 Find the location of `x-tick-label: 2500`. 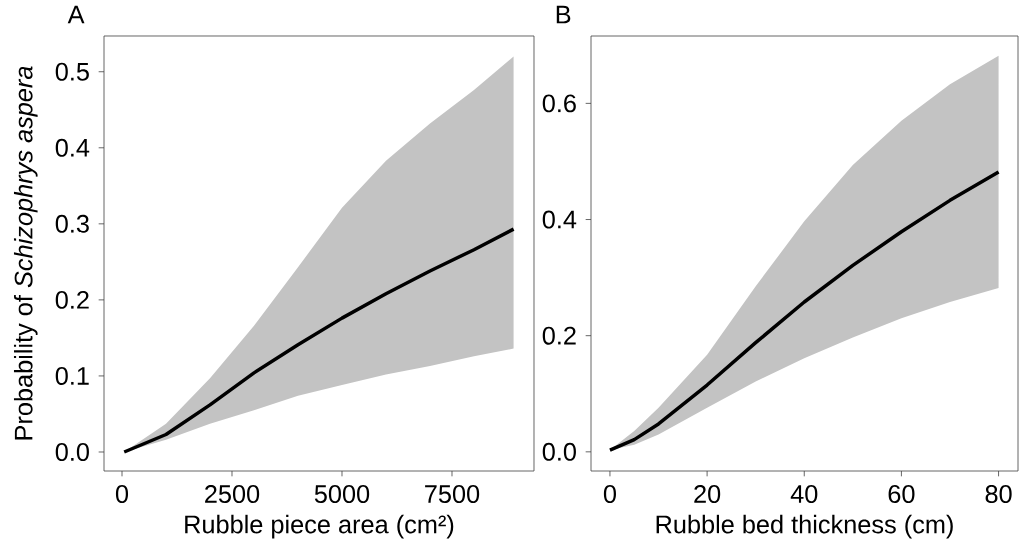

x-tick-label: 2500 is located at coordinates (232, 494).